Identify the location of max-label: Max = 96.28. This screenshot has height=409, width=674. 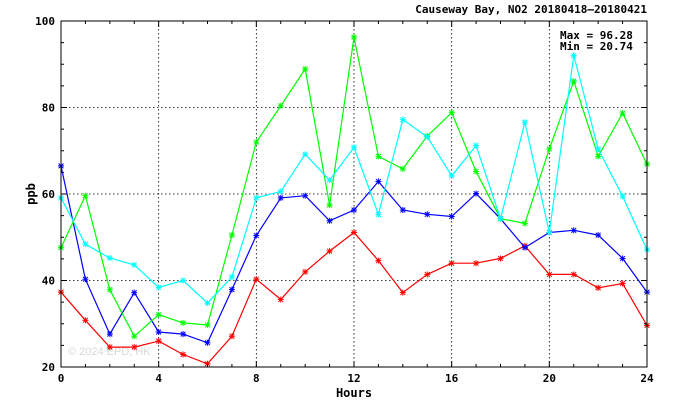
(596, 35).